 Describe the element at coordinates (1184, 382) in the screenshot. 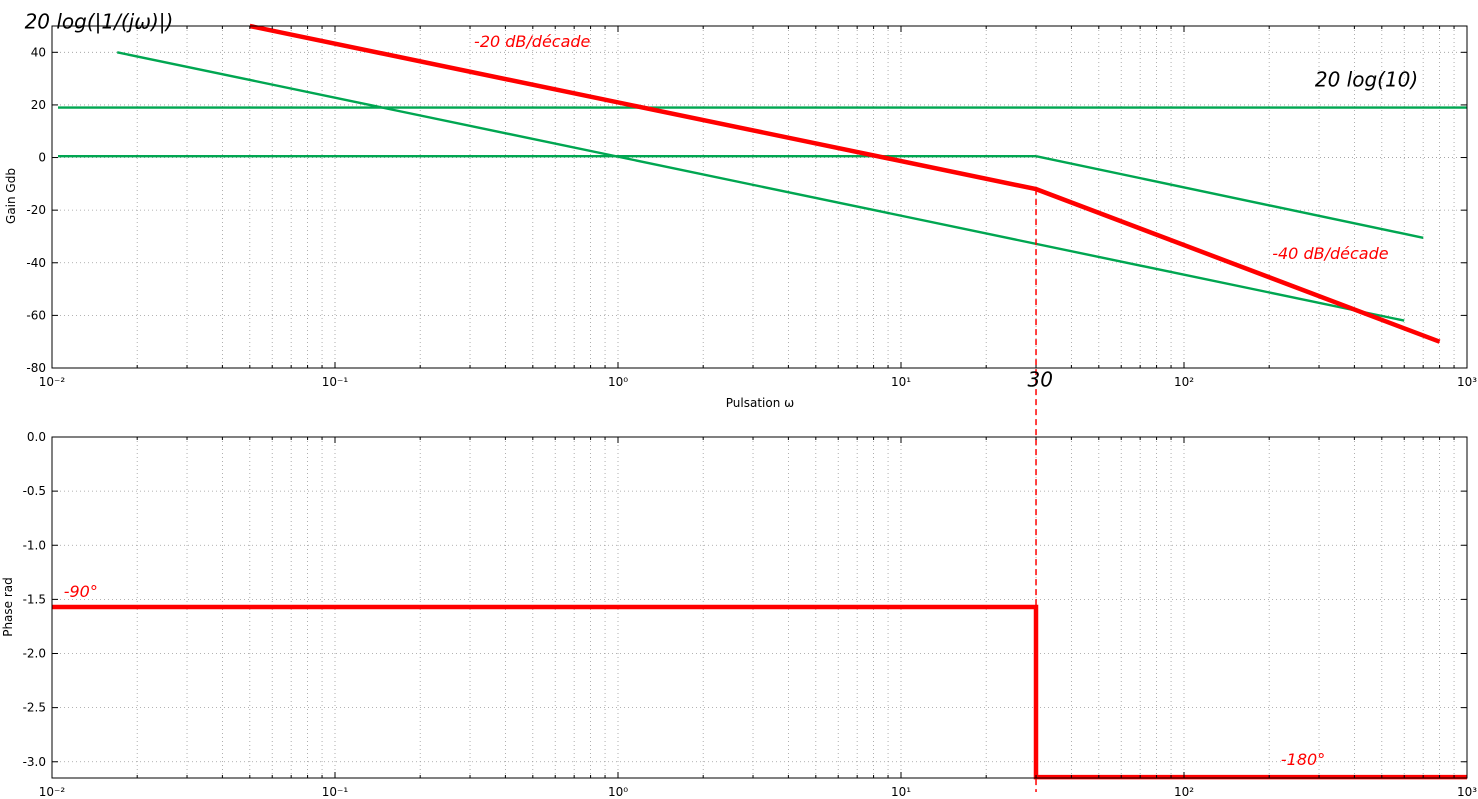

I see `gain-xtick-label: 10²` at that location.